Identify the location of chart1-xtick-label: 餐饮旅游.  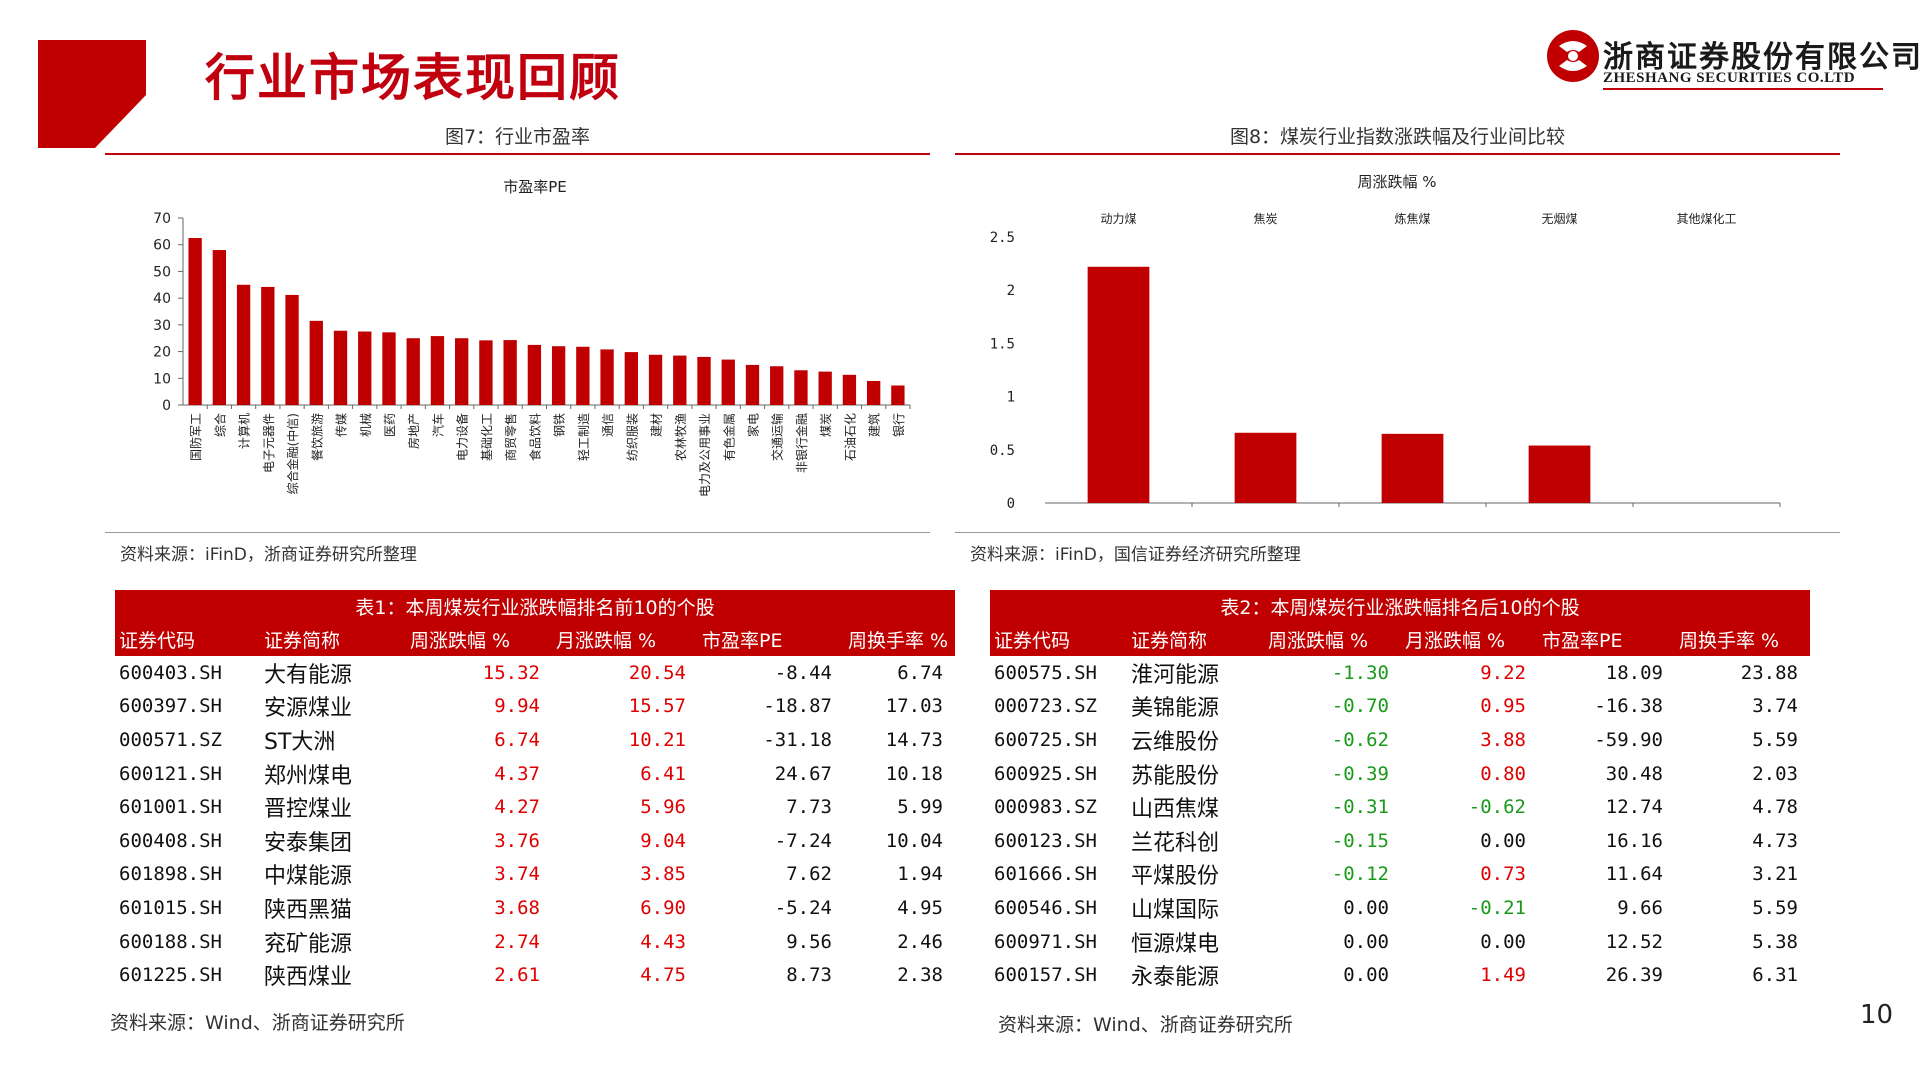
(316, 437).